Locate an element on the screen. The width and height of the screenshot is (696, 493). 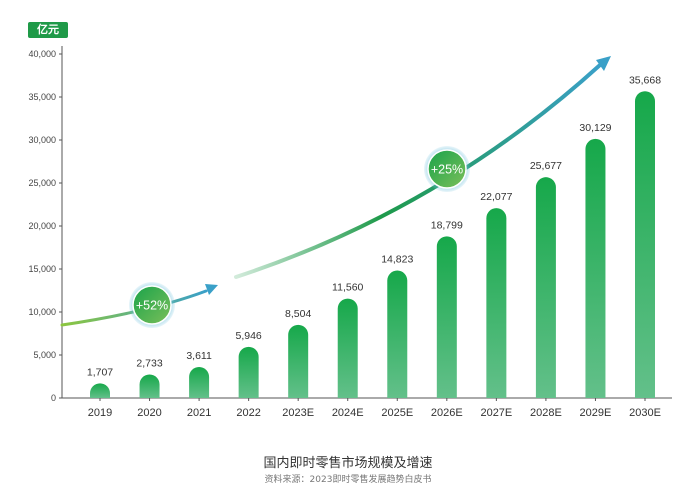
bar-2023E is located at coordinates (298, 361).